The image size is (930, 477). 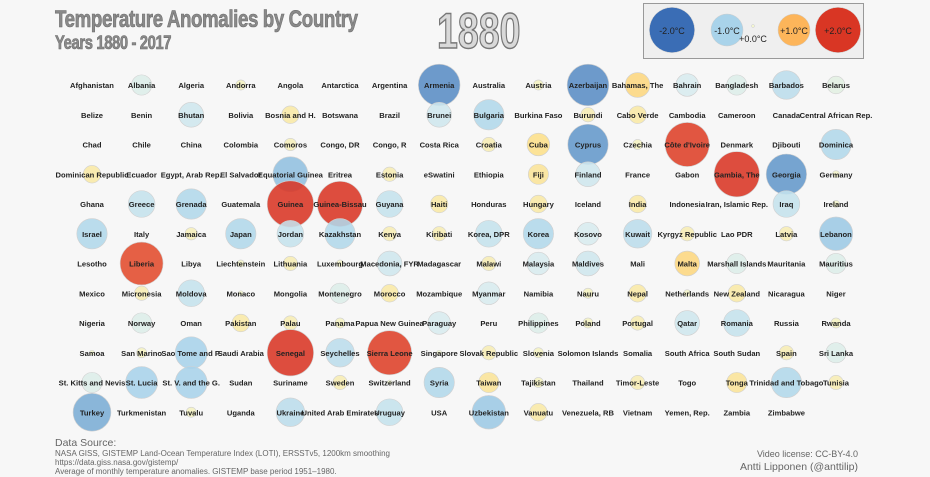 I want to click on country-label: Switzerland, so click(x=389, y=383).